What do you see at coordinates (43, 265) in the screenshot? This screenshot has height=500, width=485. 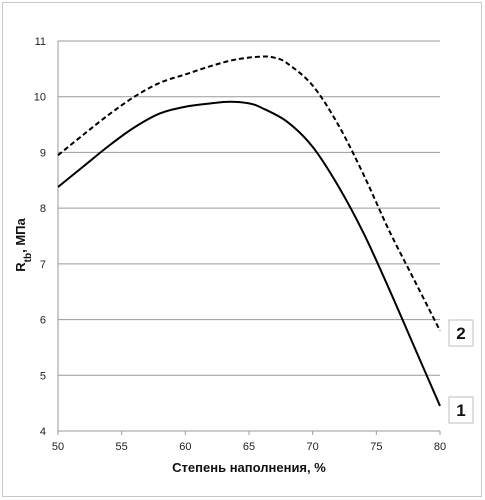 I see `y-tick-label: 7` at bounding box center [43, 265].